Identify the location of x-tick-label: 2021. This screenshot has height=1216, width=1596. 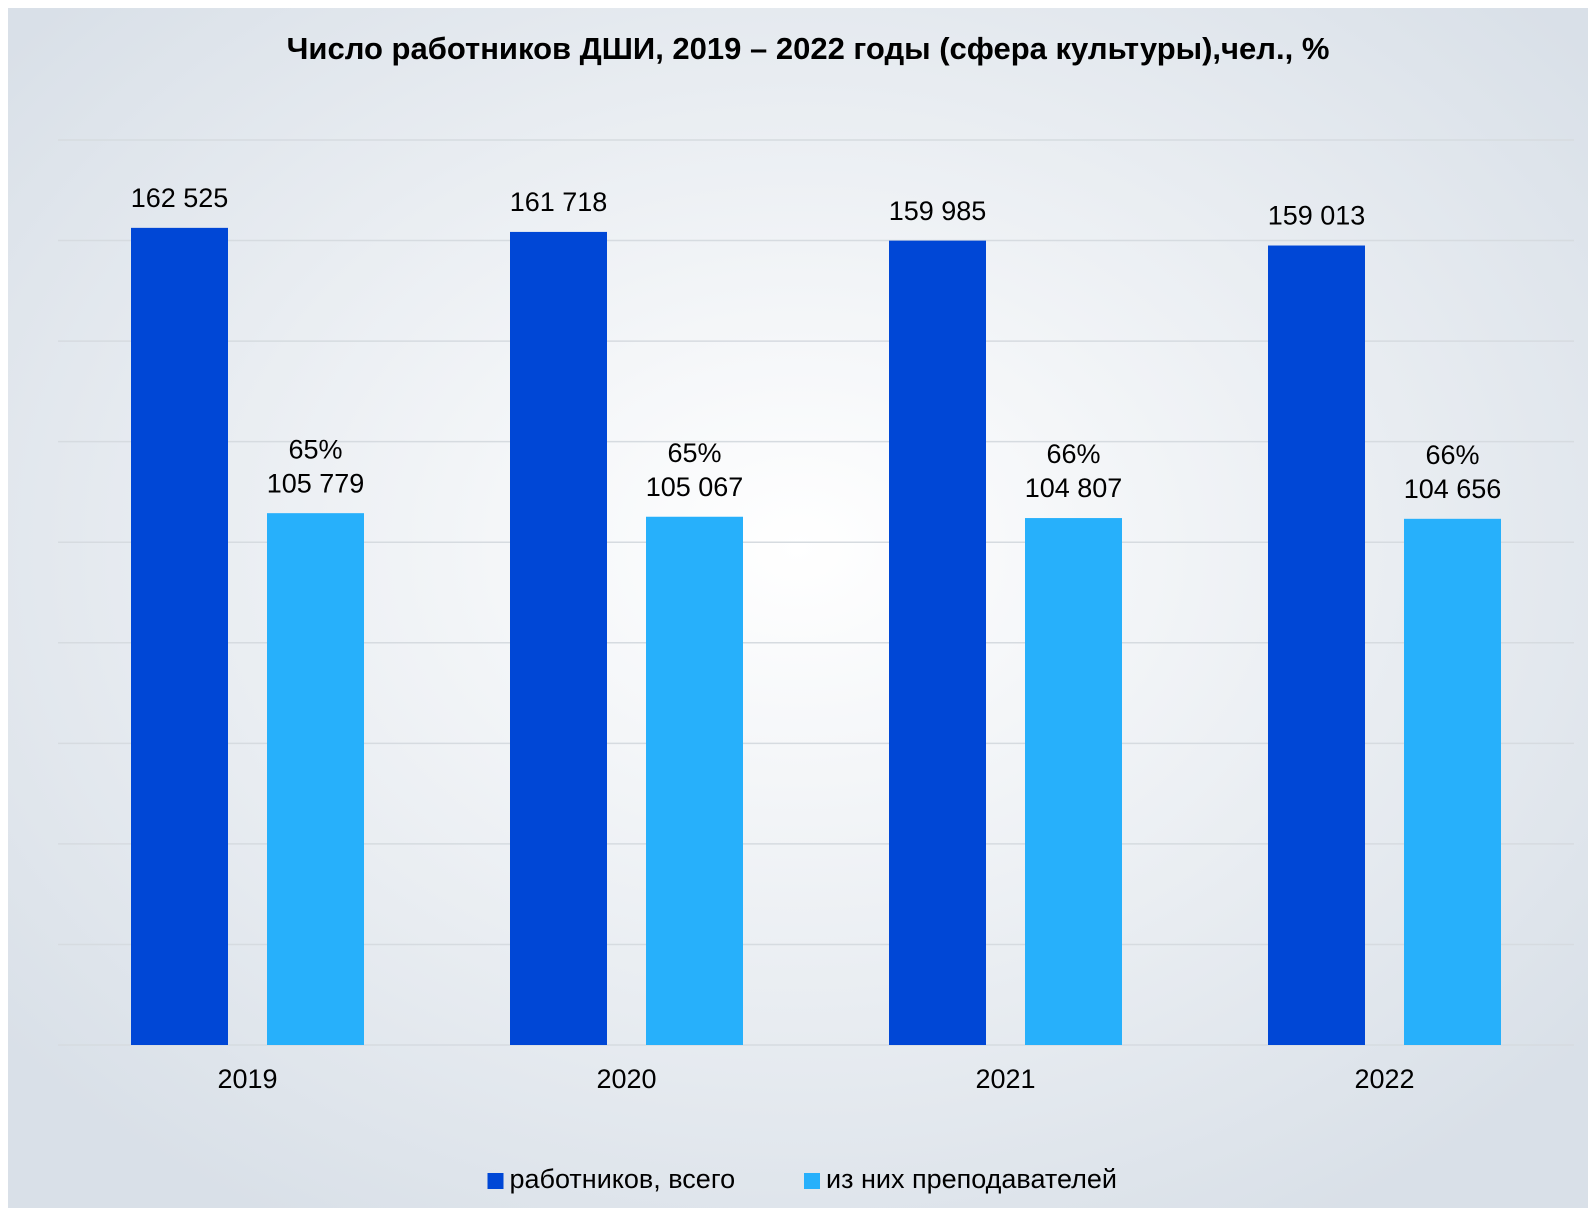
(1005, 1079).